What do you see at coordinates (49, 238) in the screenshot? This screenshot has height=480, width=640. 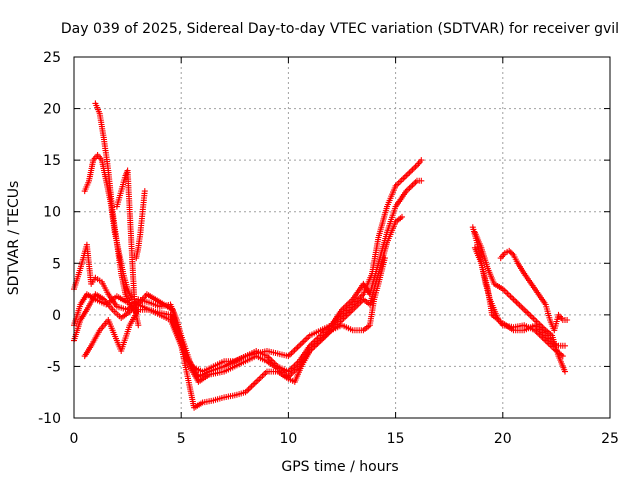 I see `y-tick-labels: -10 -5 0 5 10 15 20 25` at bounding box center [49, 238].